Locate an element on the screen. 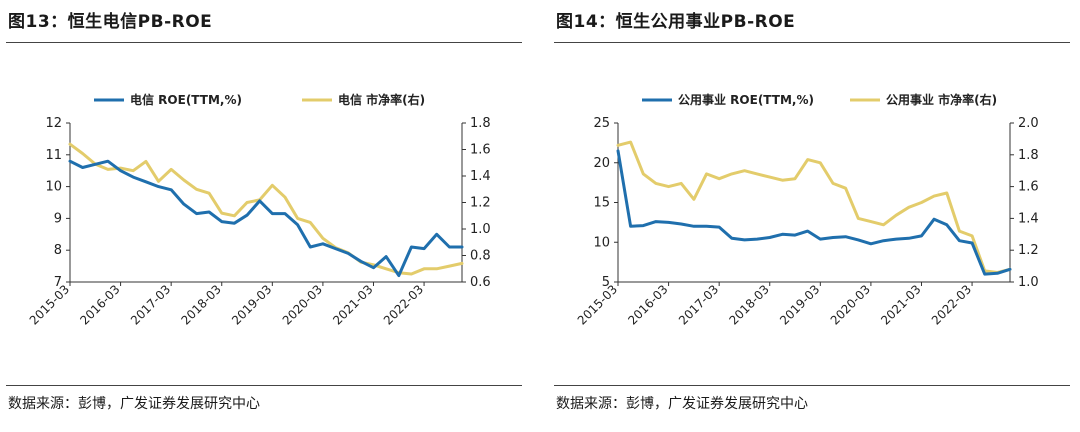  y-right-tick-label: 0.8 is located at coordinates (480, 256).